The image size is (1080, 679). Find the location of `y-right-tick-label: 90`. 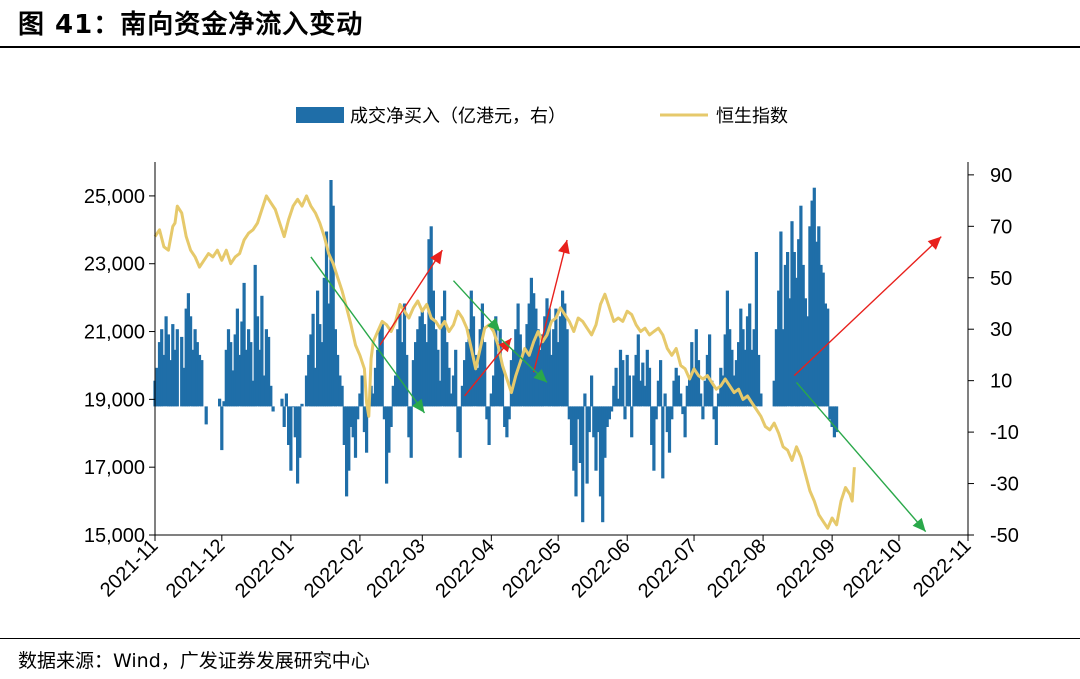

y-right-tick-label: 90 is located at coordinates (1001, 176).